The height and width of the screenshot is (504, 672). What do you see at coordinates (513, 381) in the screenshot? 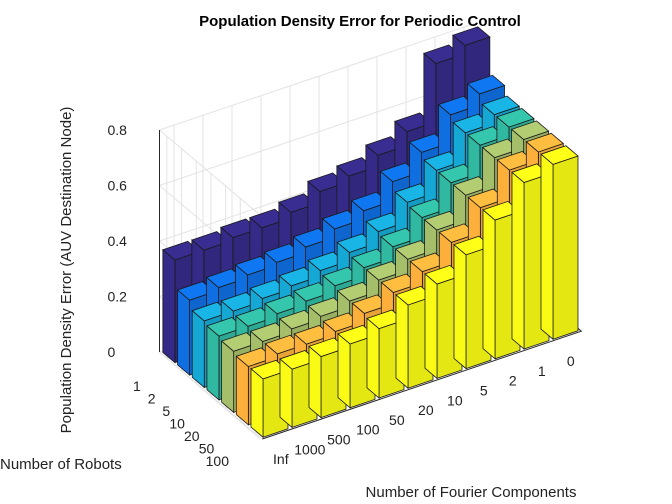
I see `y-tick-label: 2` at bounding box center [513, 381].